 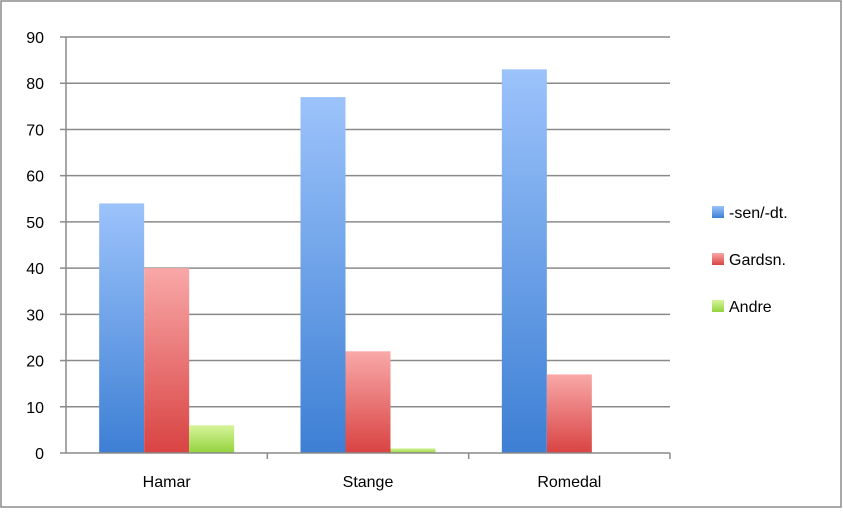 I want to click on y-tick-label: 30, so click(x=35, y=315).